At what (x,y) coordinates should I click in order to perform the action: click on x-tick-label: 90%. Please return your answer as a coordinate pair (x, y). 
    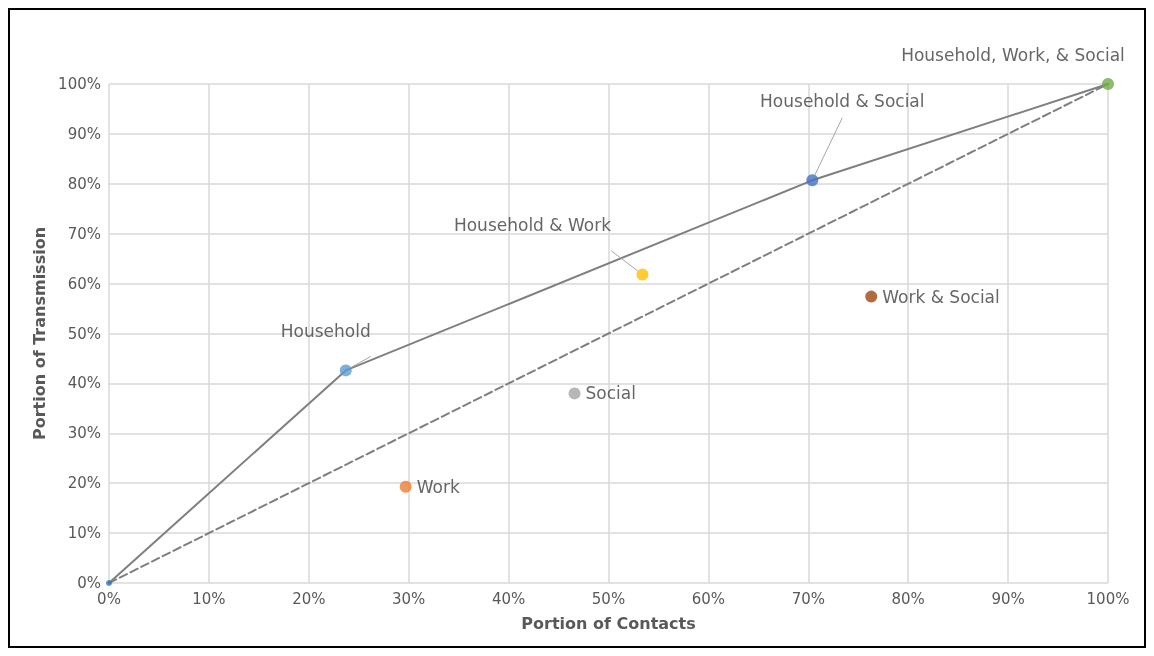
    Looking at the image, I should click on (1008, 598).